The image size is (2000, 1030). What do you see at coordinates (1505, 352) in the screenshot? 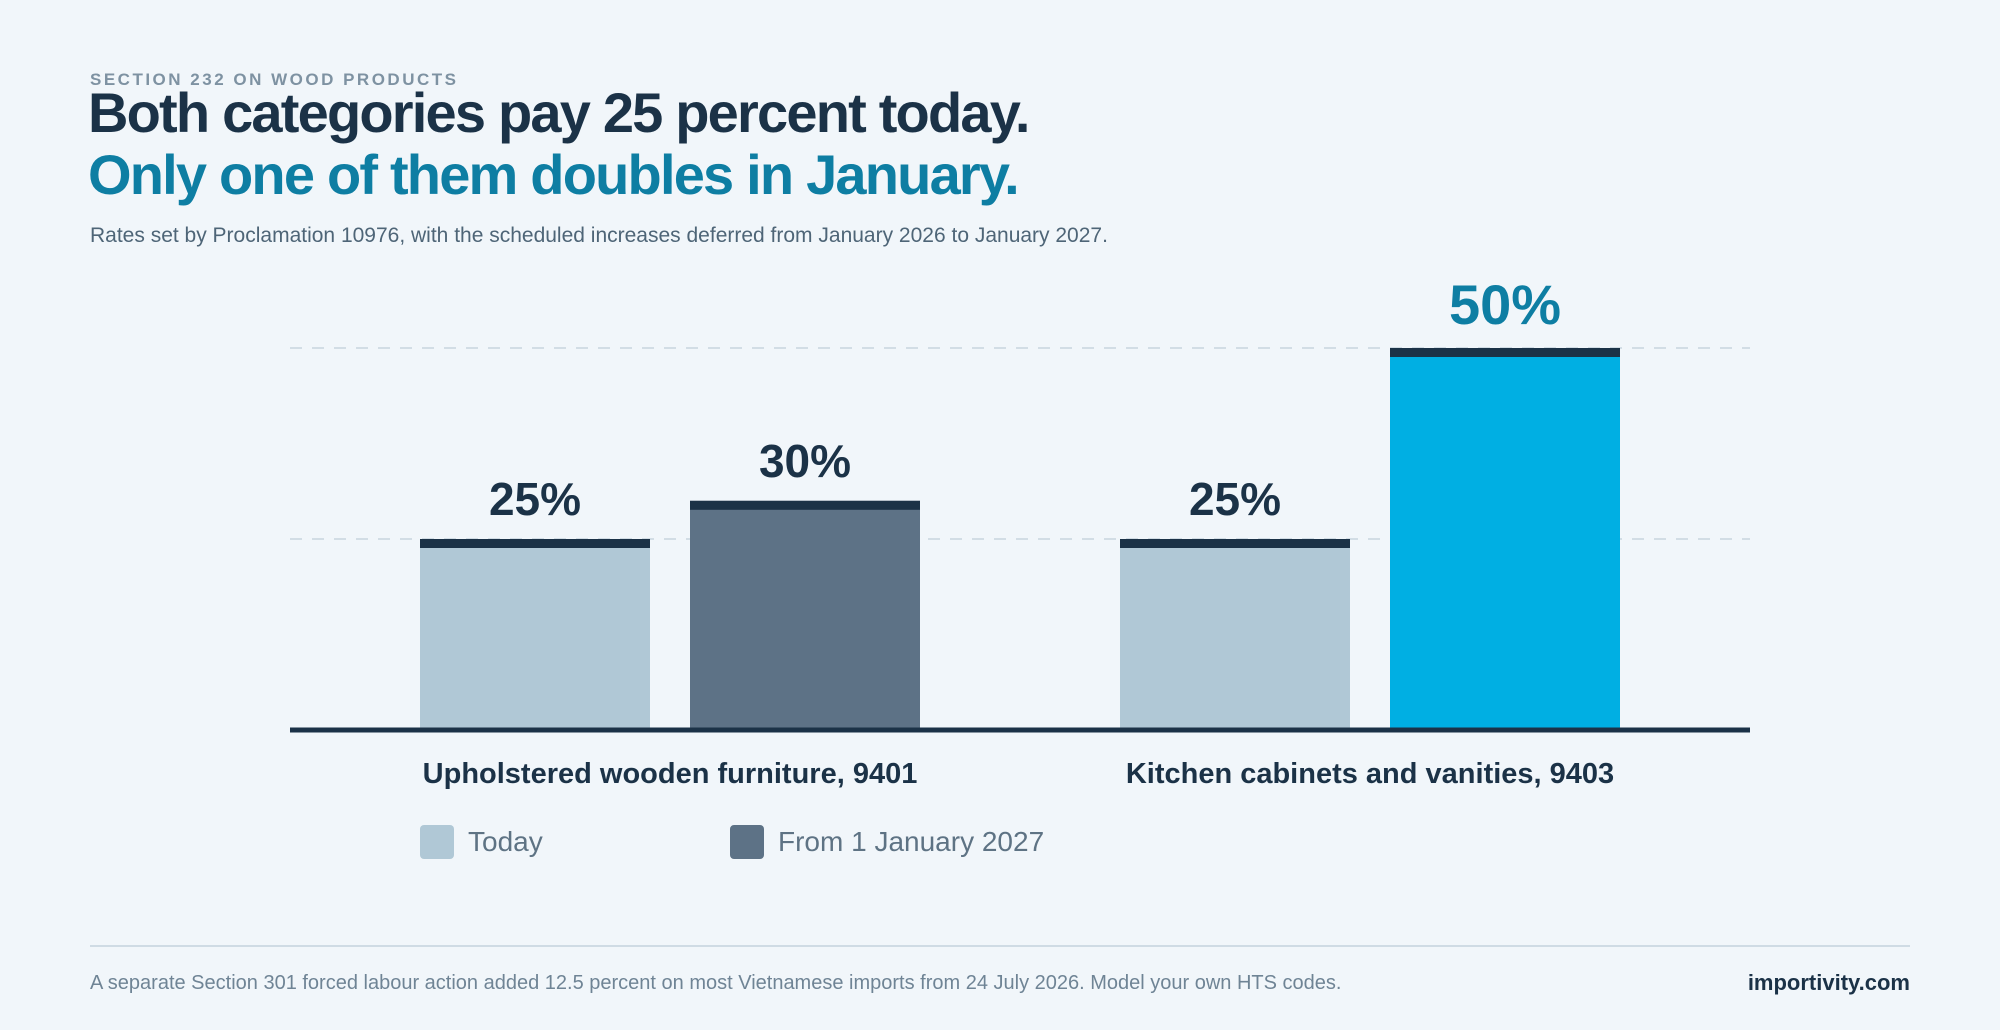
I see `bar-cap-9403-2027` at bounding box center [1505, 352].